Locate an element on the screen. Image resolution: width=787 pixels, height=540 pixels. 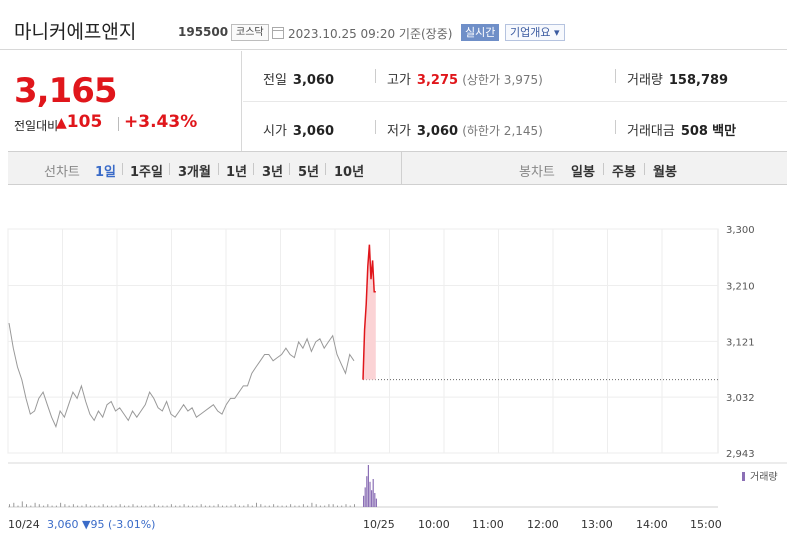
x-tick-label: 12:00 is located at coordinates (543, 524).